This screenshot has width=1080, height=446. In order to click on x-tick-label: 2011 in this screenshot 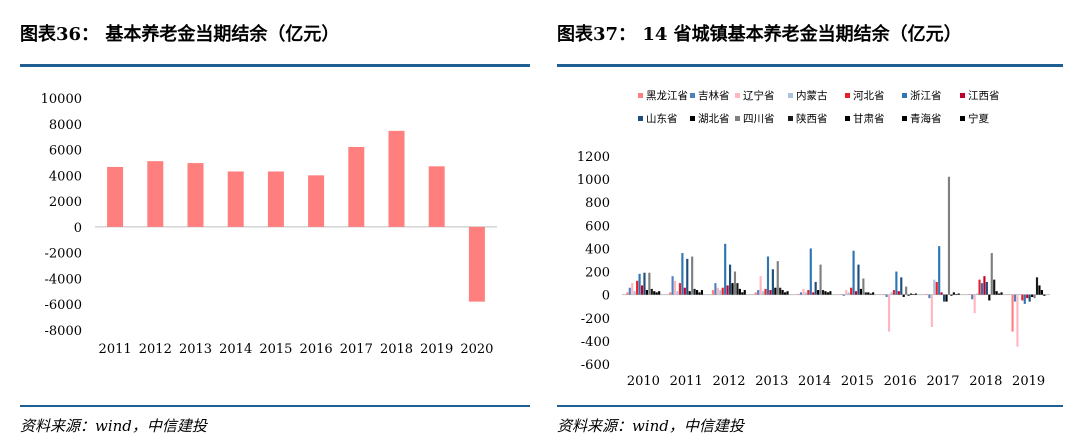, I will do `click(115, 349)`.